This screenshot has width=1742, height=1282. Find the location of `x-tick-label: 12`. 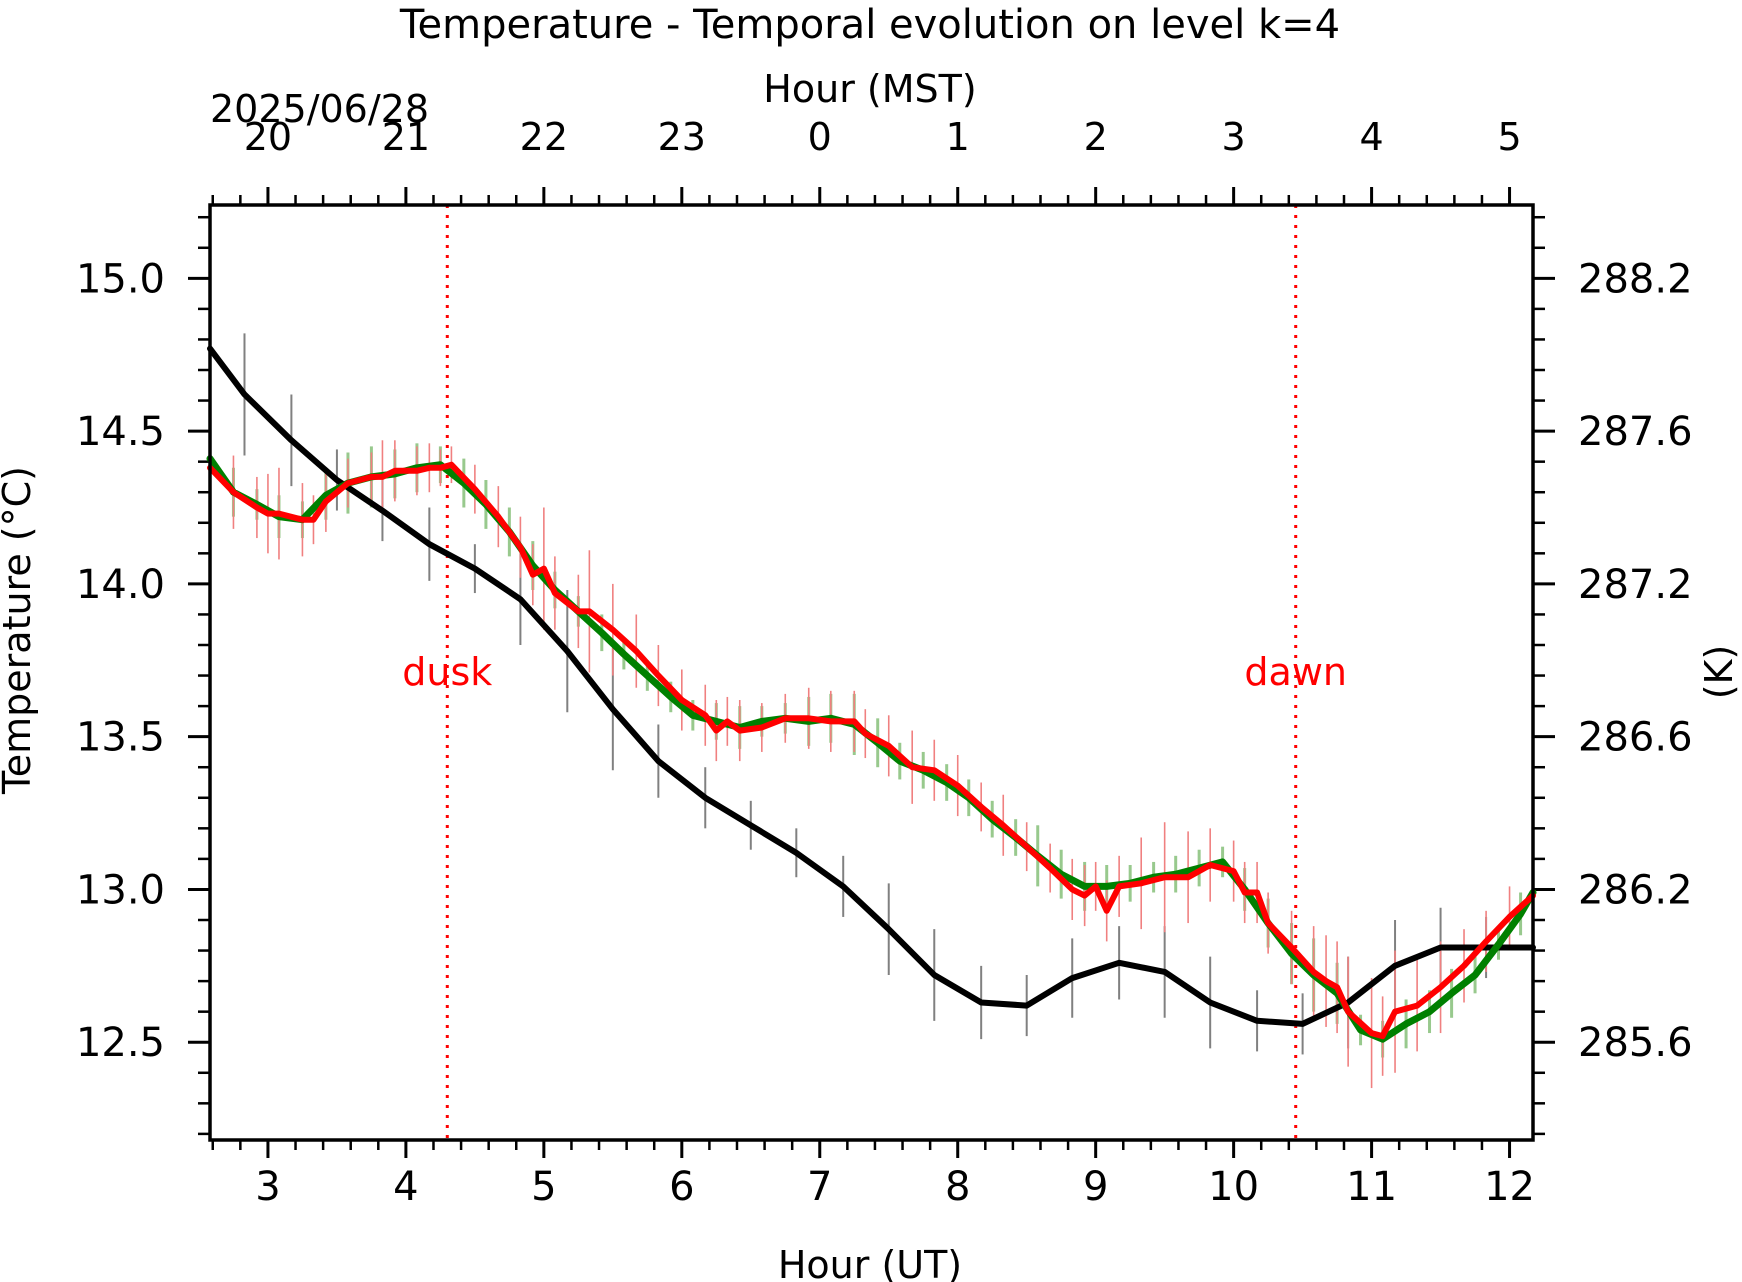

x-tick-label: 12 is located at coordinates (1509, 1187).